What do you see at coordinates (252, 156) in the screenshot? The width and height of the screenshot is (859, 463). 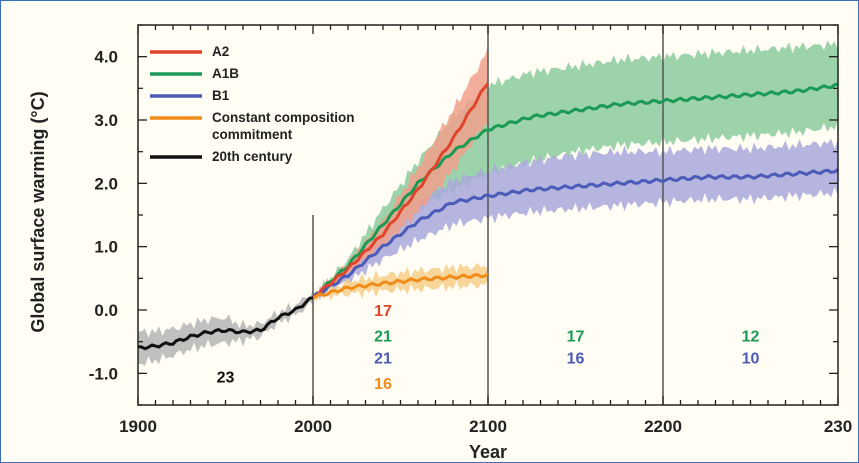 I see `legend-label-20th-century: 20th century` at bounding box center [252, 156].